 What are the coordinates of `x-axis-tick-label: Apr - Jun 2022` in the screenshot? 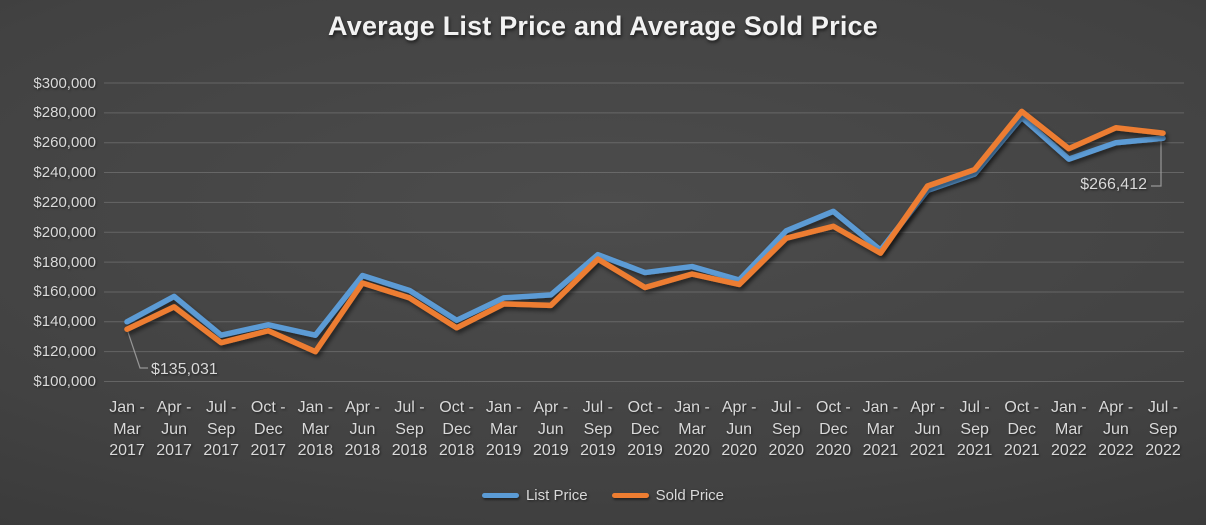 It's located at (1116, 429).